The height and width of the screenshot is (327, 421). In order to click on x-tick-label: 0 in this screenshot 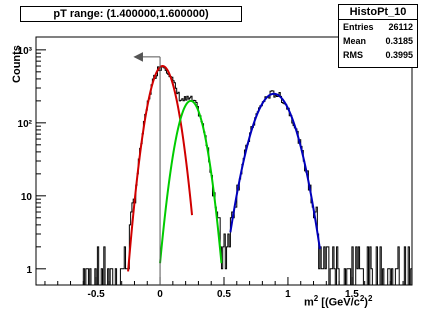, I will do `click(160, 294)`.